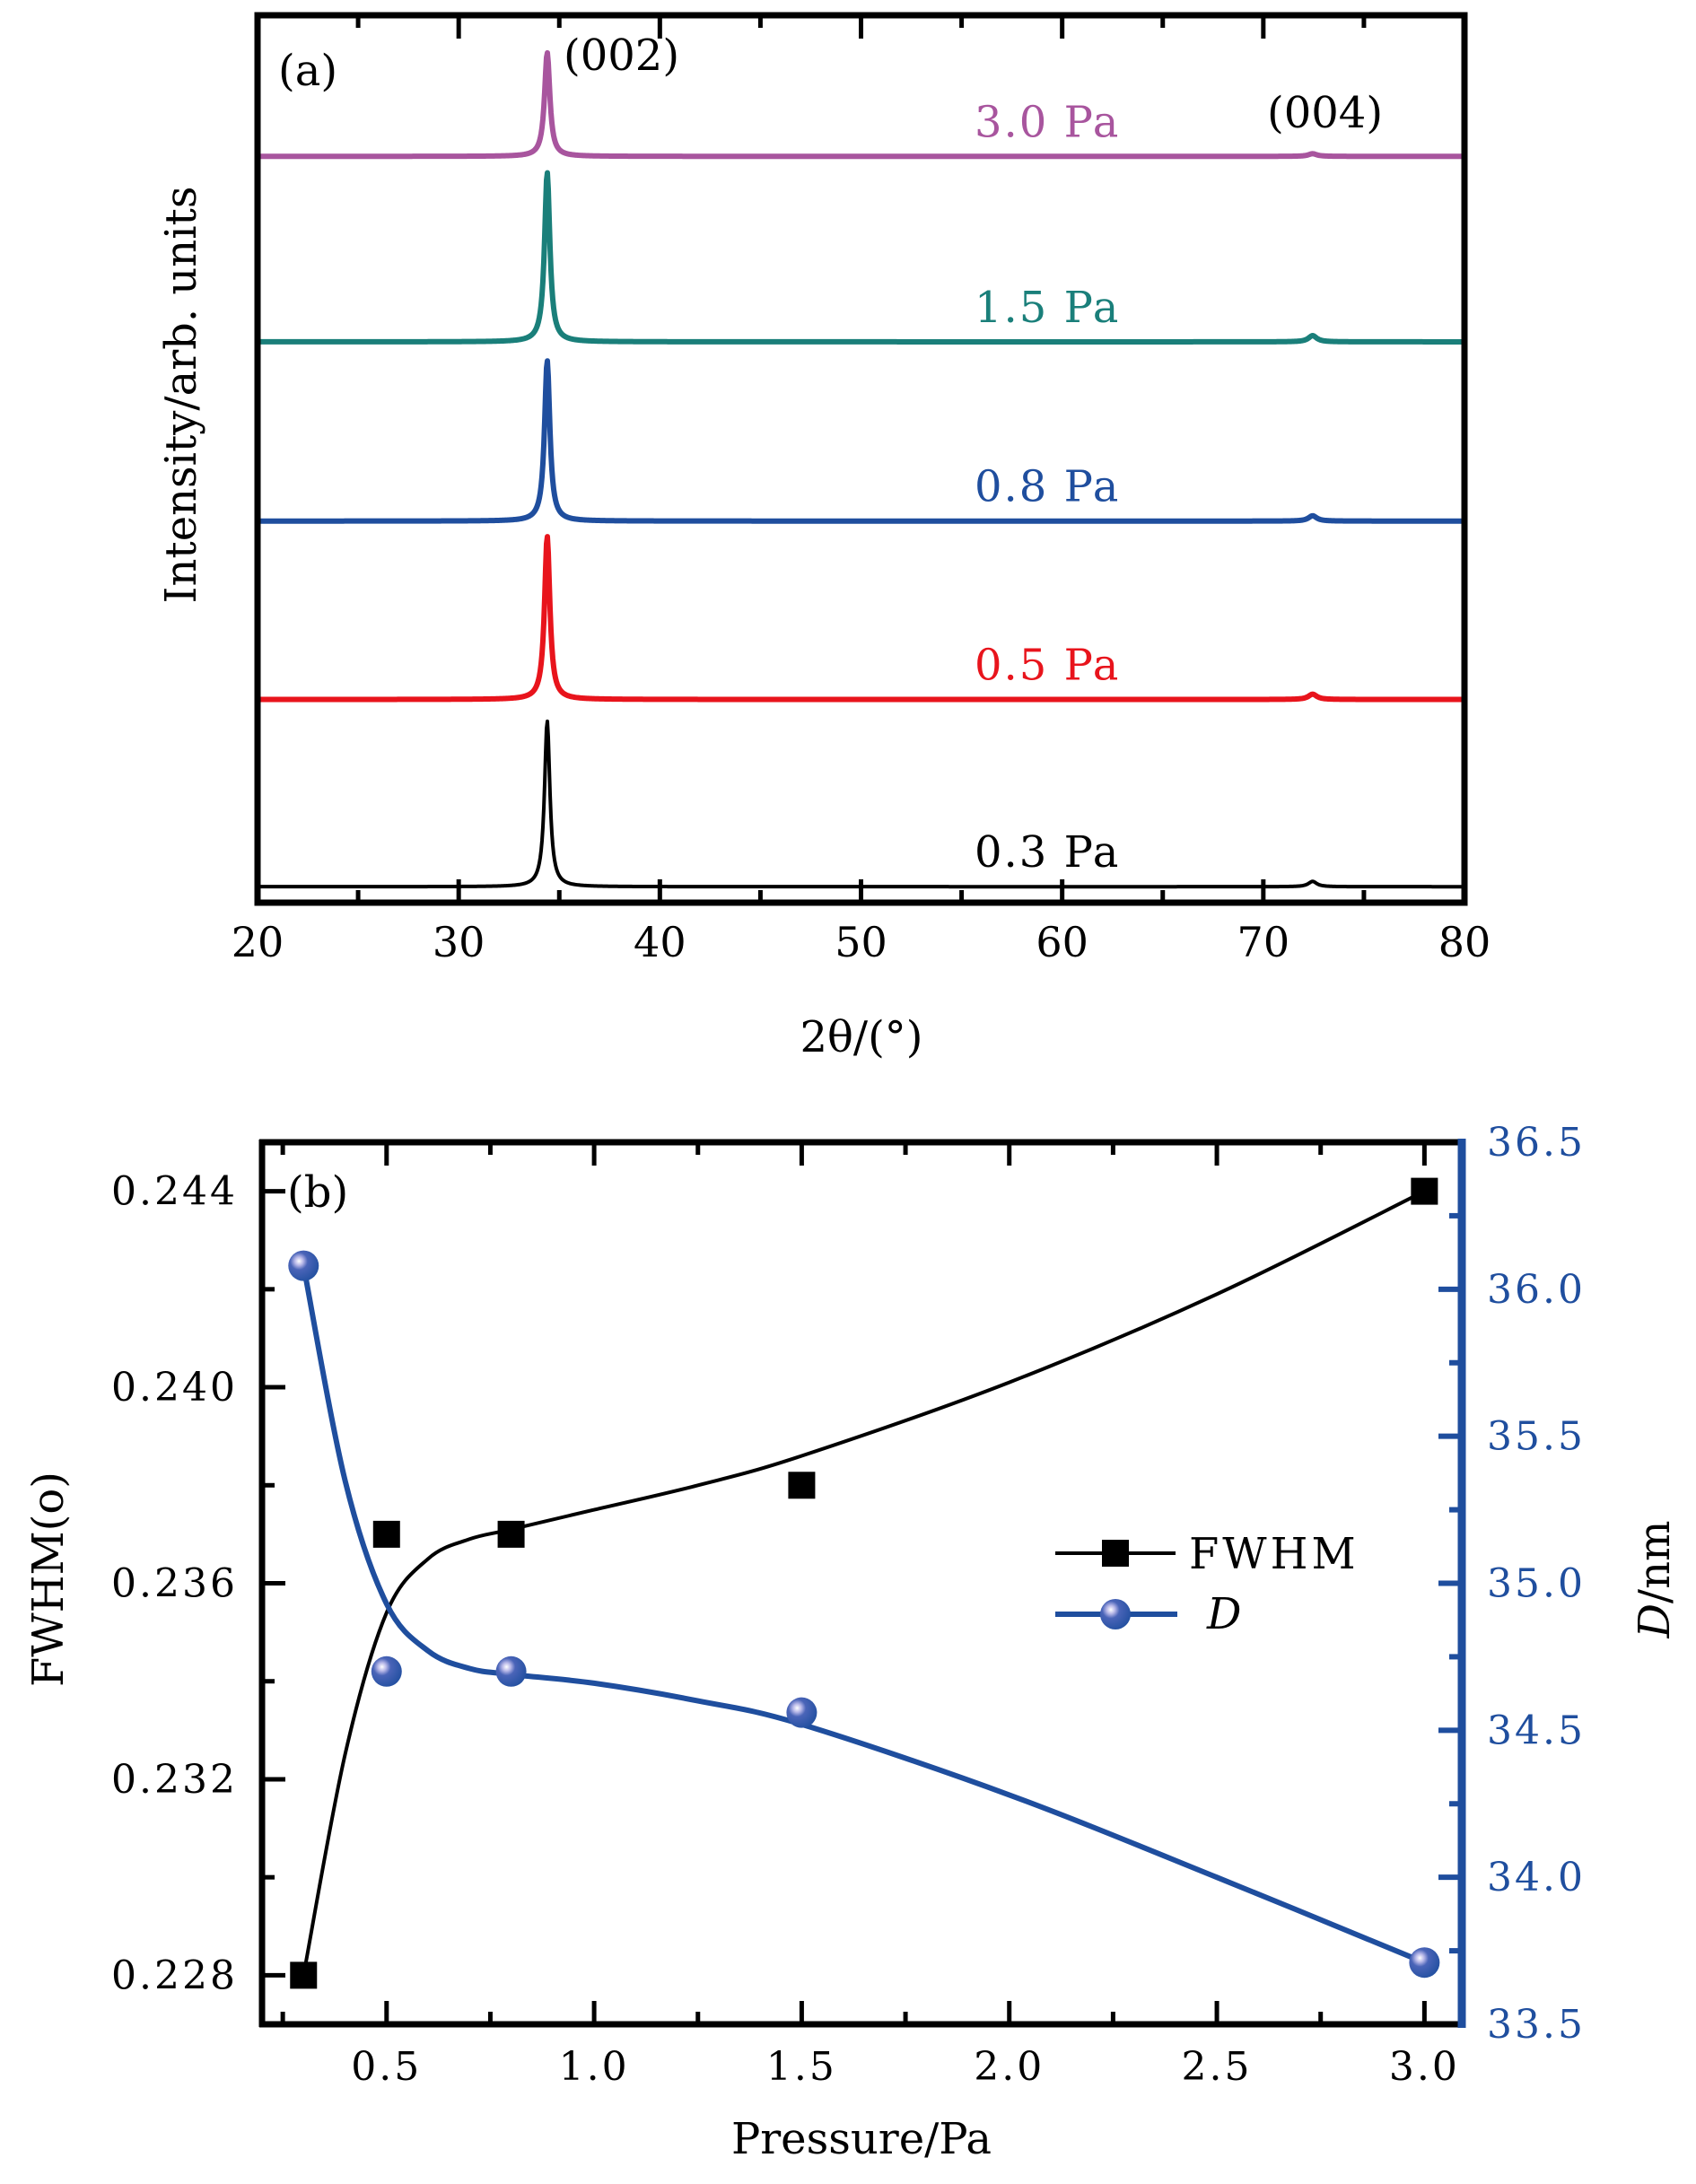 The width and height of the screenshot is (1696, 2184). Describe the element at coordinates (174, 1192) in the screenshot. I see `y-tick-label-left: 0.244` at that location.